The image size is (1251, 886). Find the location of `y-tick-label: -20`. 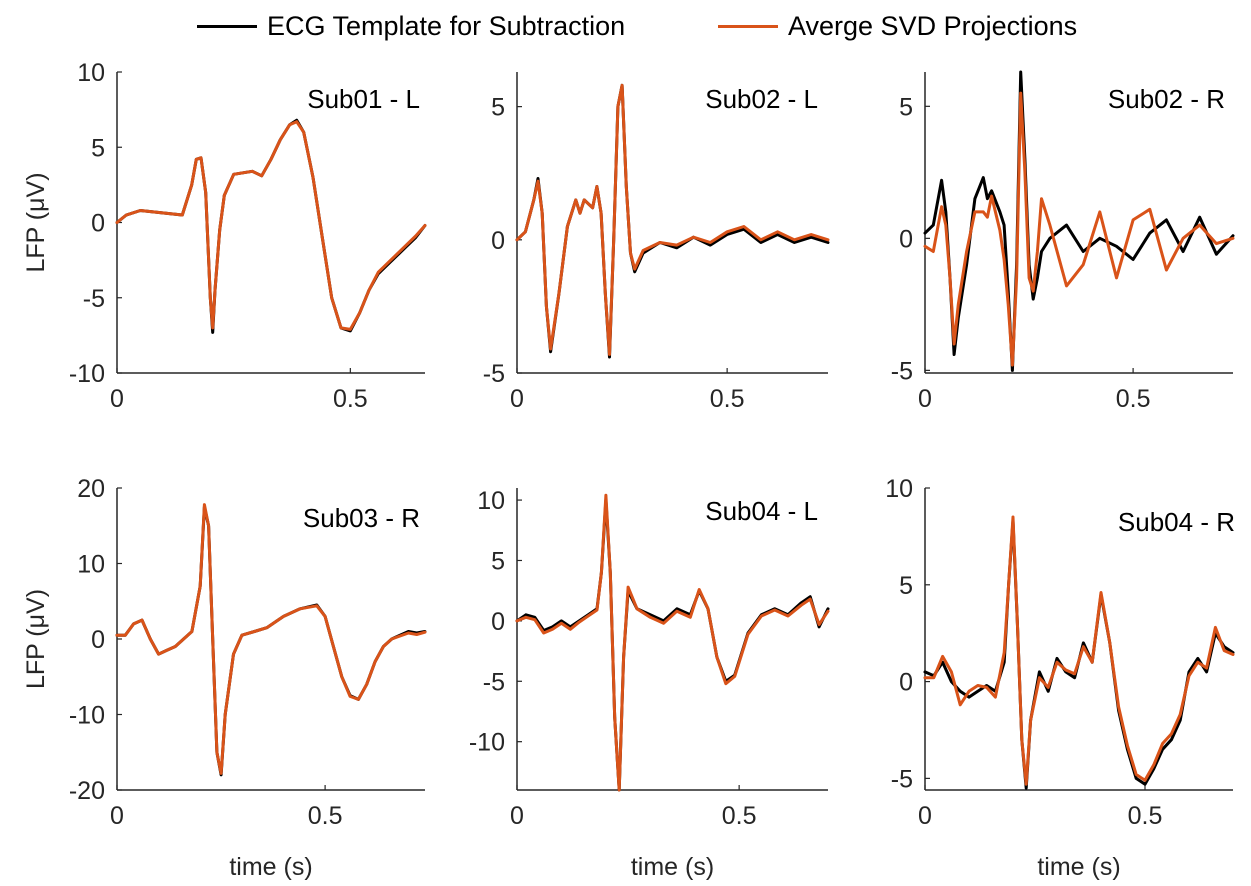

y-tick-label: -20 is located at coordinates (87, 791).